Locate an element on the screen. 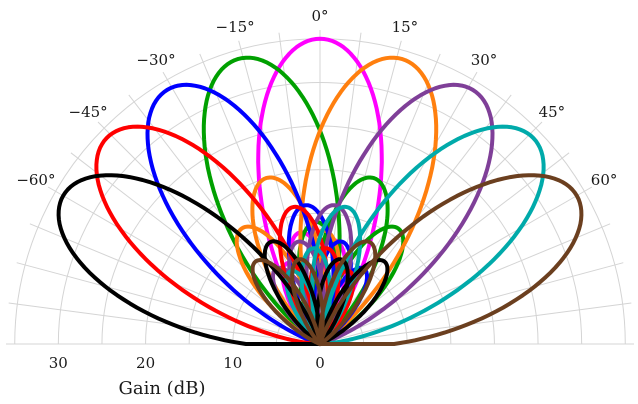  angle-tick-label: 30° is located at coordinates (484, 60).